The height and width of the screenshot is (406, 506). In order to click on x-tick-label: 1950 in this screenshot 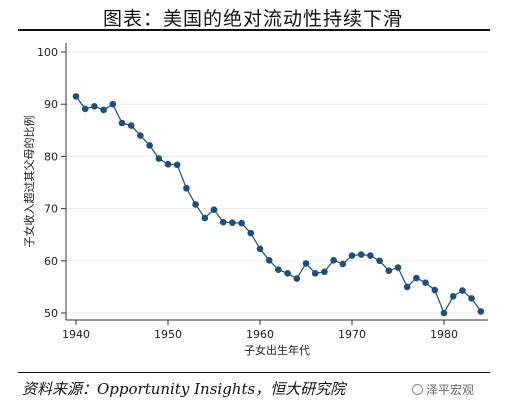, I will do `click(168, 334)`.